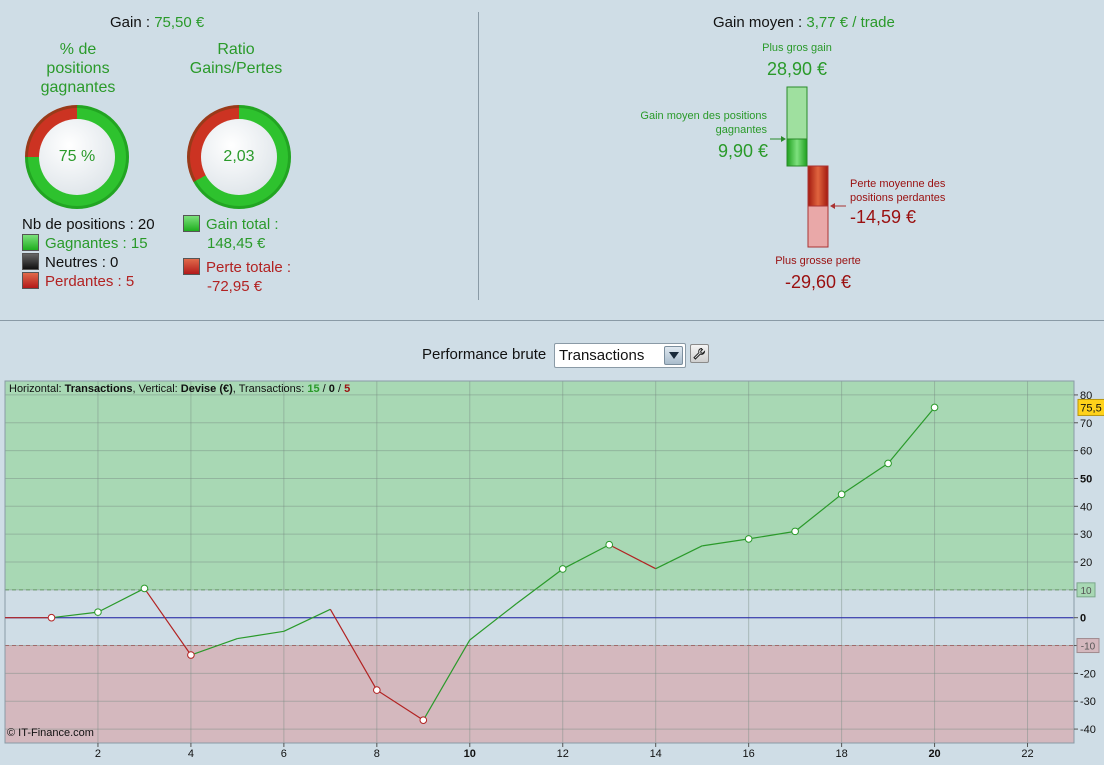 Image resolution: width=1104 pixels, height=765 pixels. What do you see at coordinates (179, 22) in the screenshot?
I see `gain-value: 75,50 €` at bounding box center [179, 22].